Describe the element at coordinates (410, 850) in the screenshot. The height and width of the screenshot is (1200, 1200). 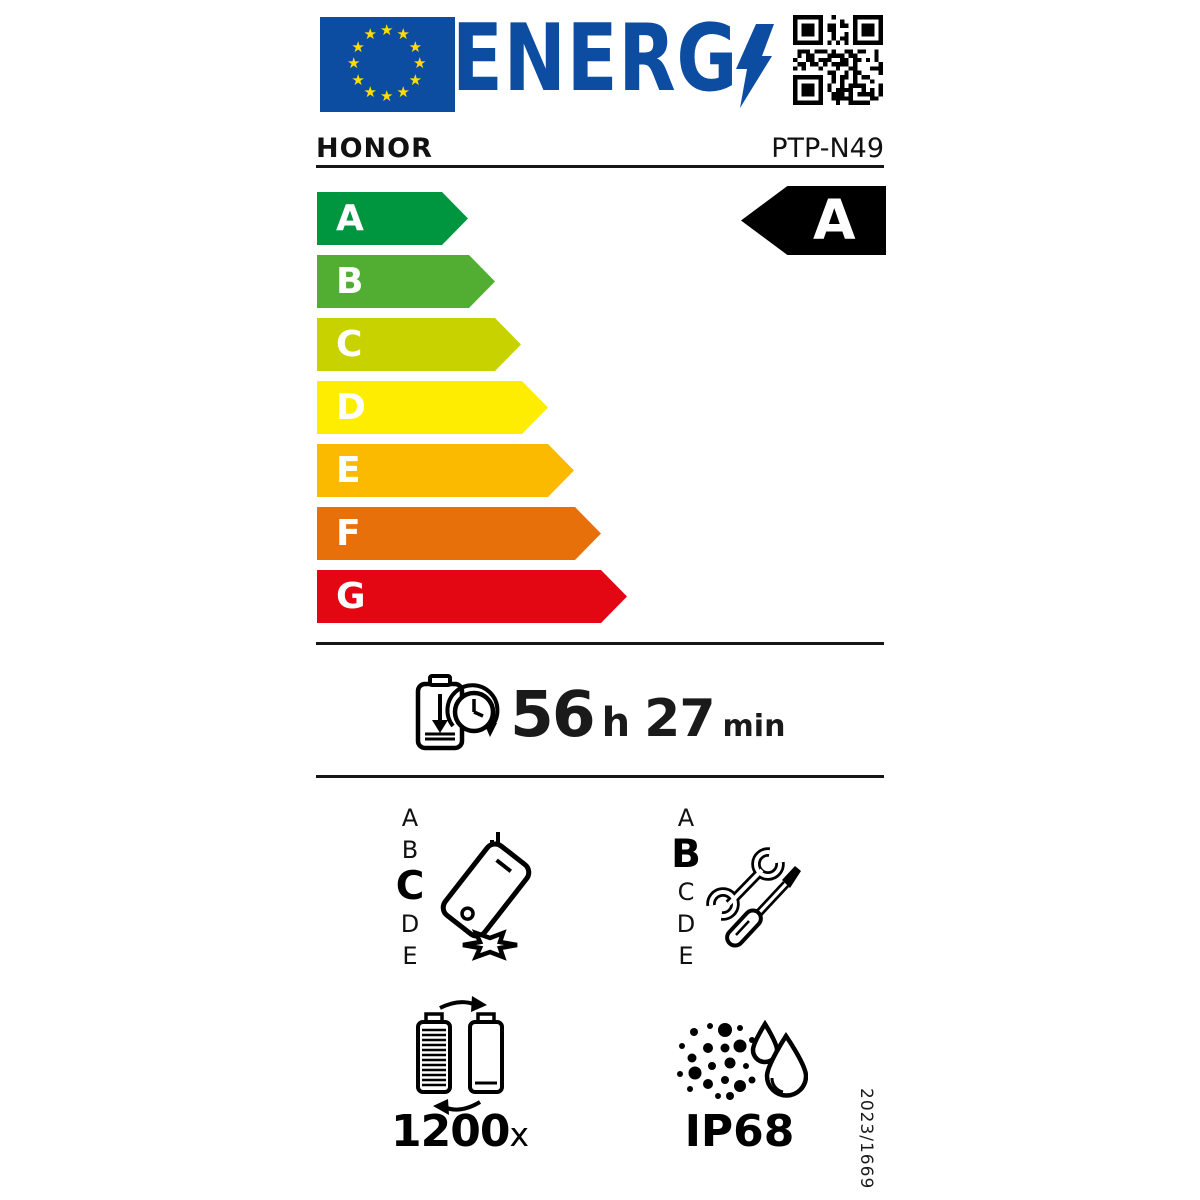
I see `scale-letter-B: B` at that location.